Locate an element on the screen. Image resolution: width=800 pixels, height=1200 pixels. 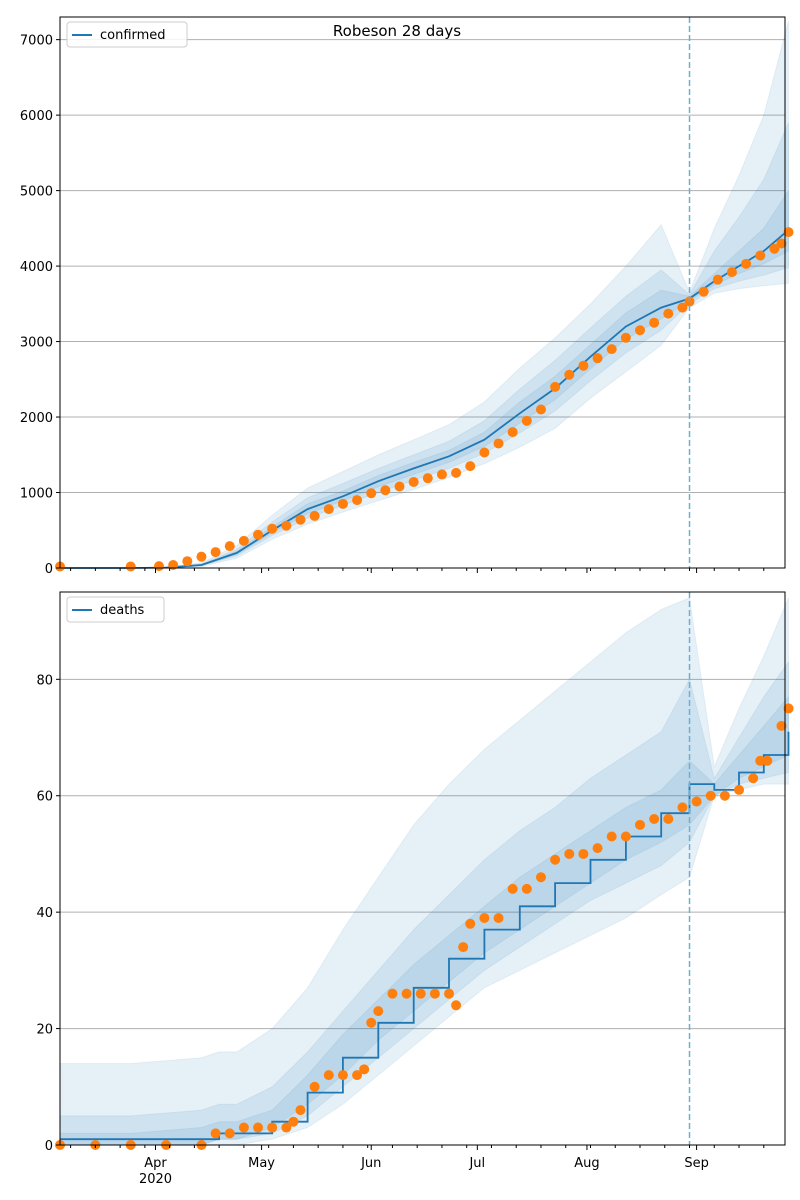
x-tick-label: Jul is located at coordinates (476, 1163).